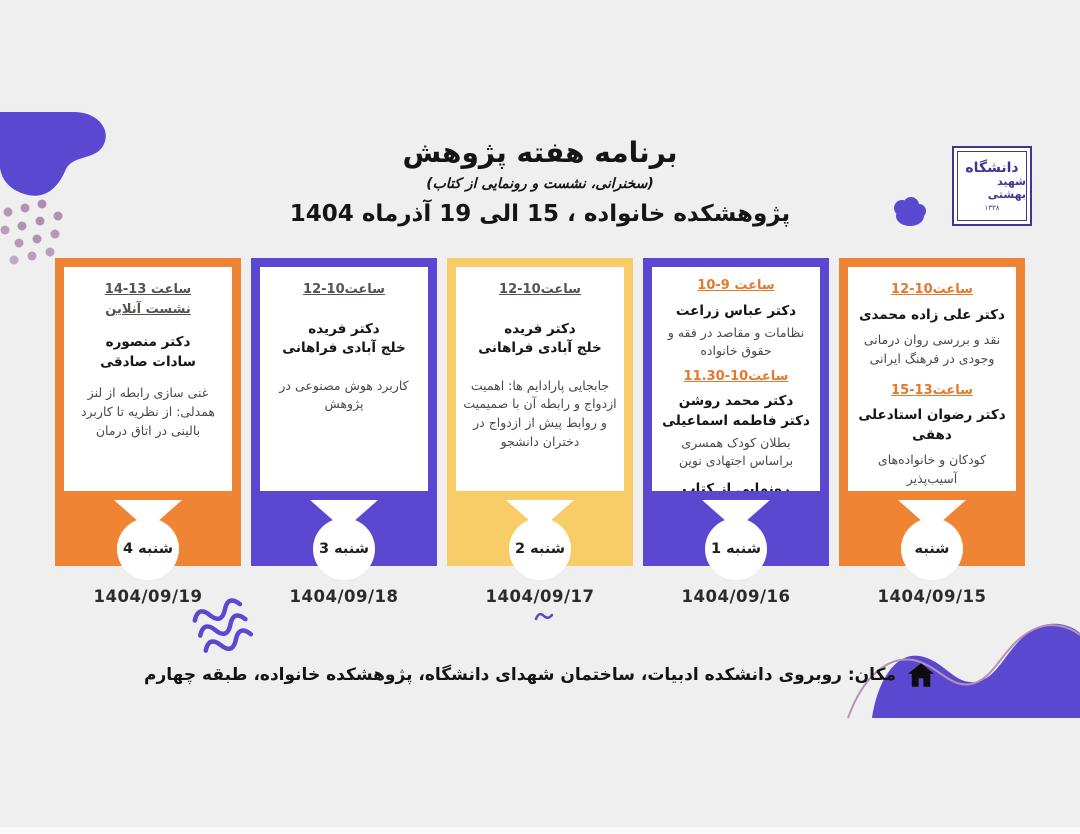 Image resolution: width=1080 pixels, height=834 pixels. Describe the element at coordinates (932, 596) in the screenshot. I see `card-date: 1404/09/15` at that location.